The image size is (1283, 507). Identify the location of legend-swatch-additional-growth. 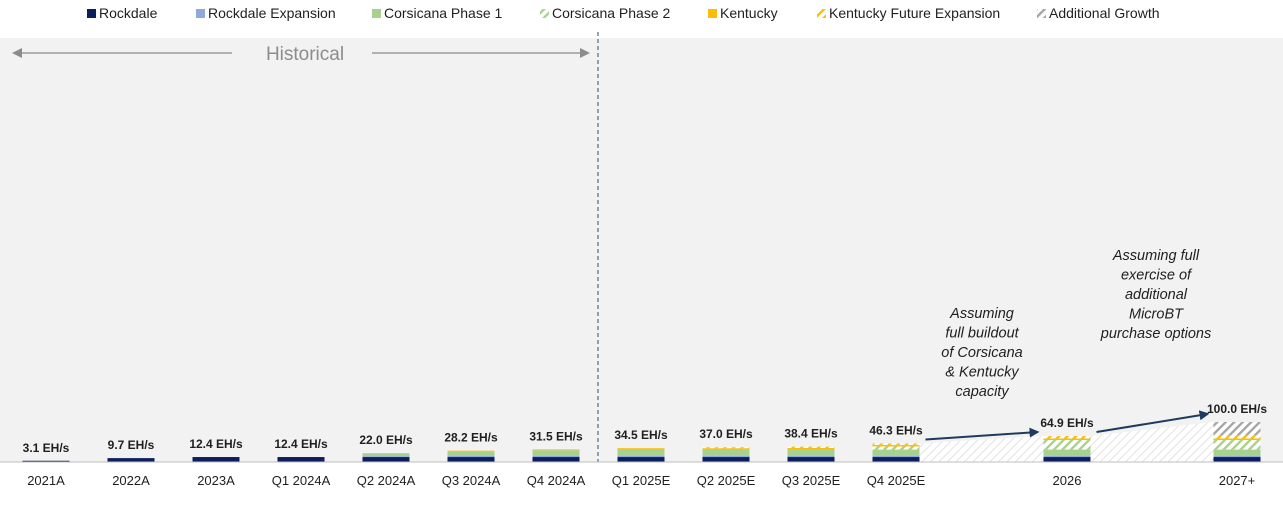
(1041, 13).